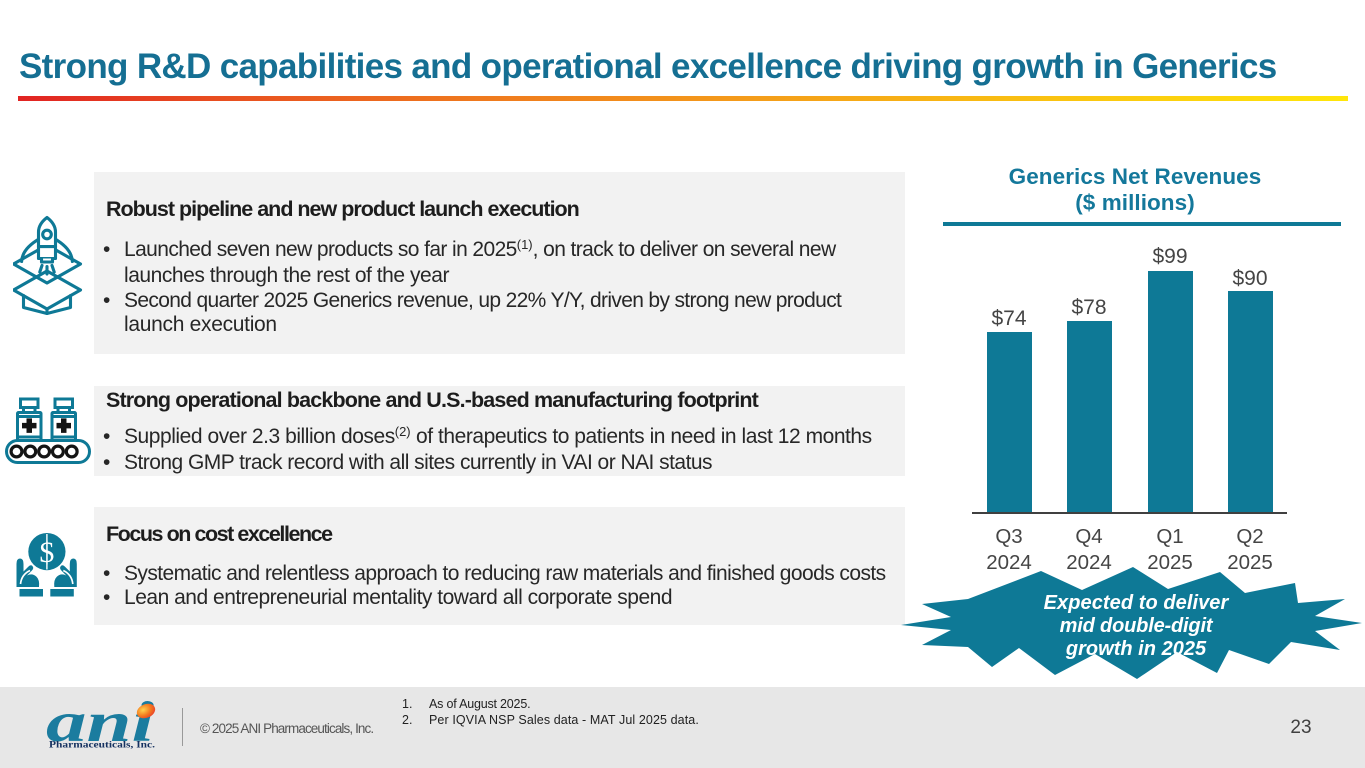 Image resolution: width=1365 pixels, height=768 pixels. I want to click on svg-text: ani, so click(100, 722).